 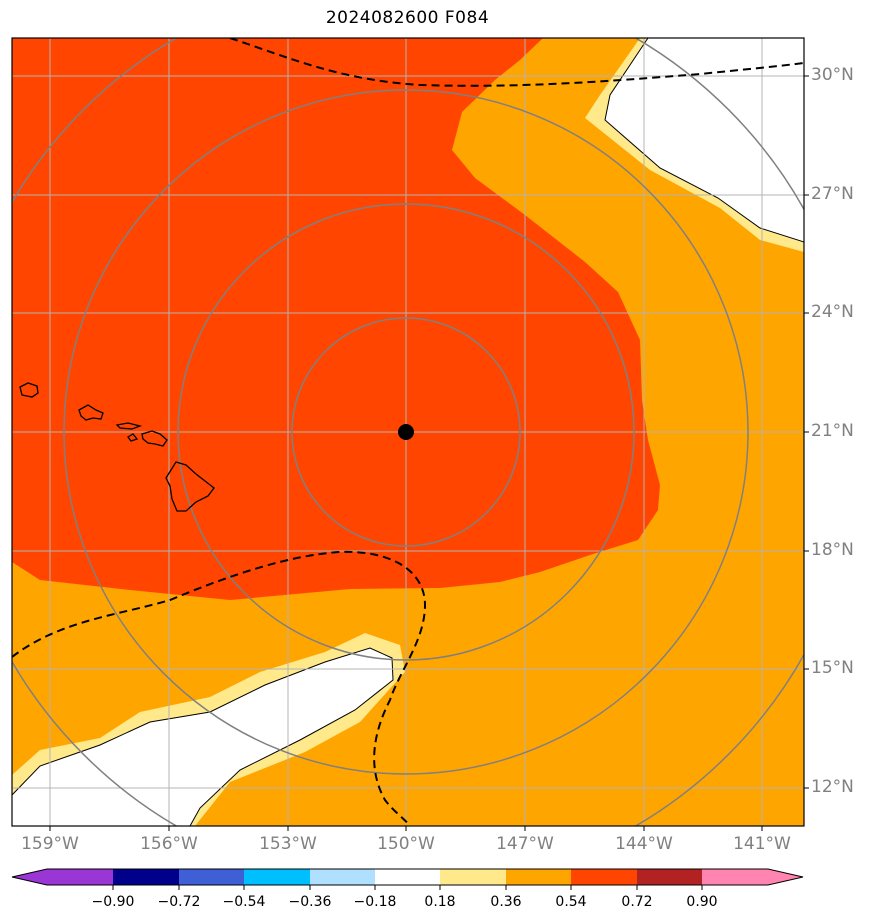 What do you see at coordinates (288, 844) in the screenshot?
I see `lon-label-153w: 153°W` at bounding box center [288, 844].